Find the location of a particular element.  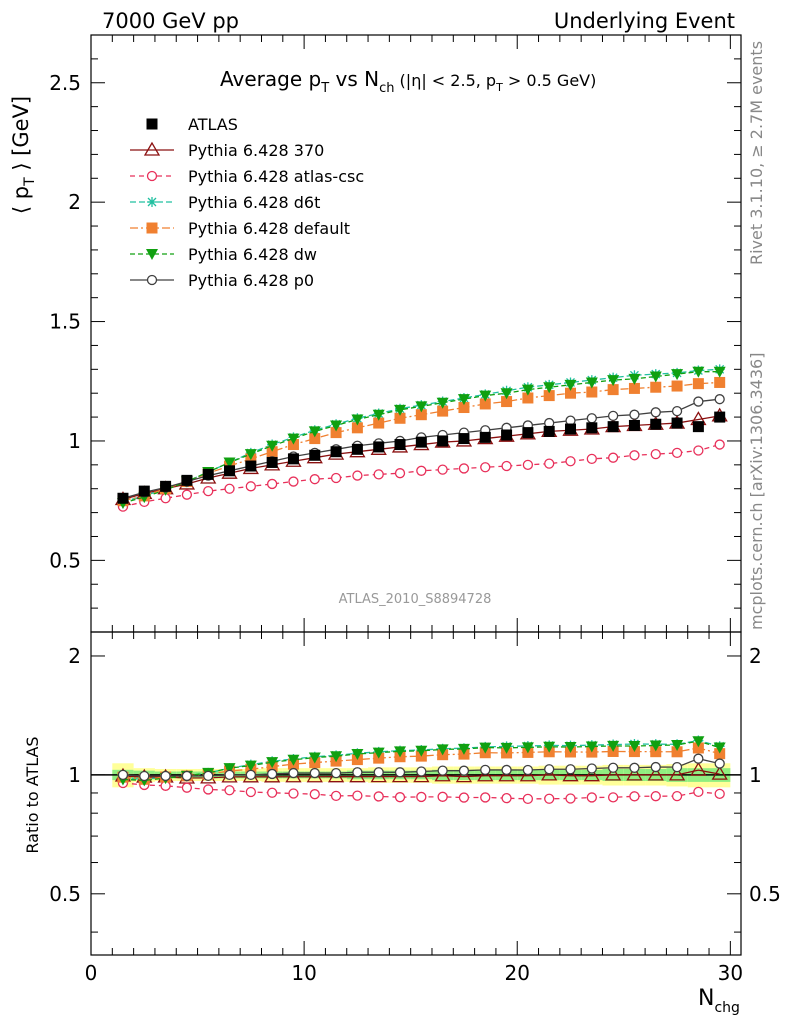

legend-label: Pythia 6.428 dw is located at coordinates (252, 254).